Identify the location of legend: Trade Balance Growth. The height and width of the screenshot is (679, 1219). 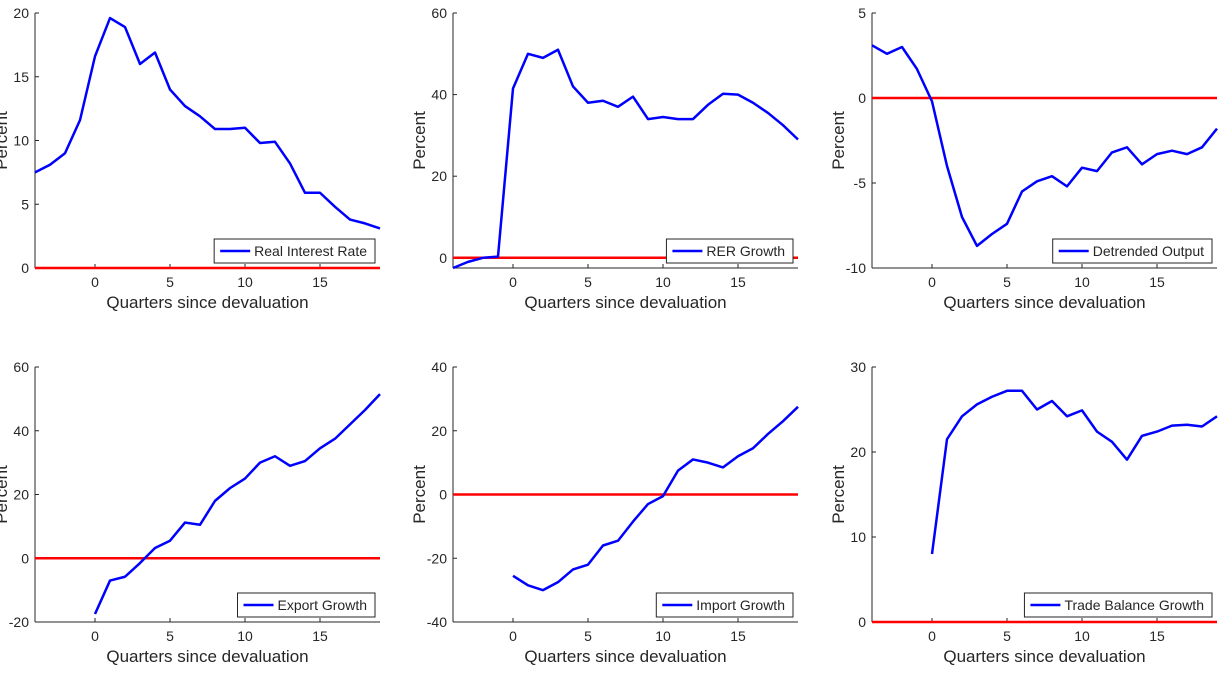
(1118, 605).